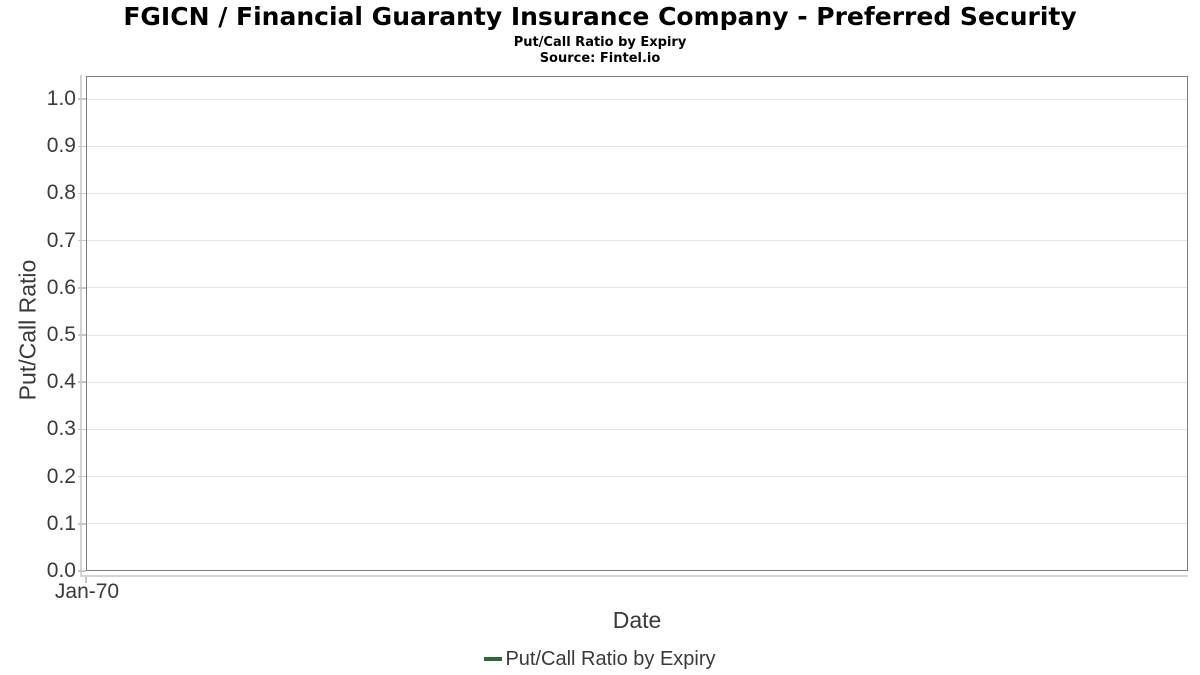  Describe the element at coordinates (61, 240) in the screenshot. I see `y-axis-tick-label: 0.7` at that location.